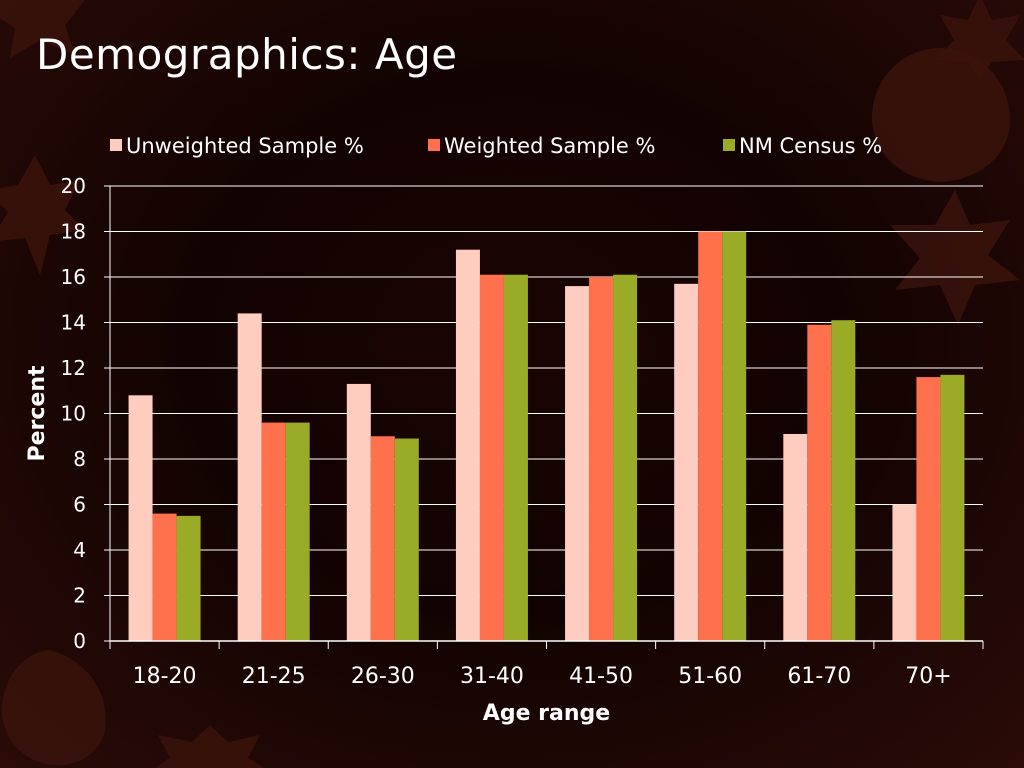 This screenshot has height=768, width=1024. Describe the element at coordinates (710, 436) in the screenshot. I see `bar-weighted-sample--51-60` at that location.